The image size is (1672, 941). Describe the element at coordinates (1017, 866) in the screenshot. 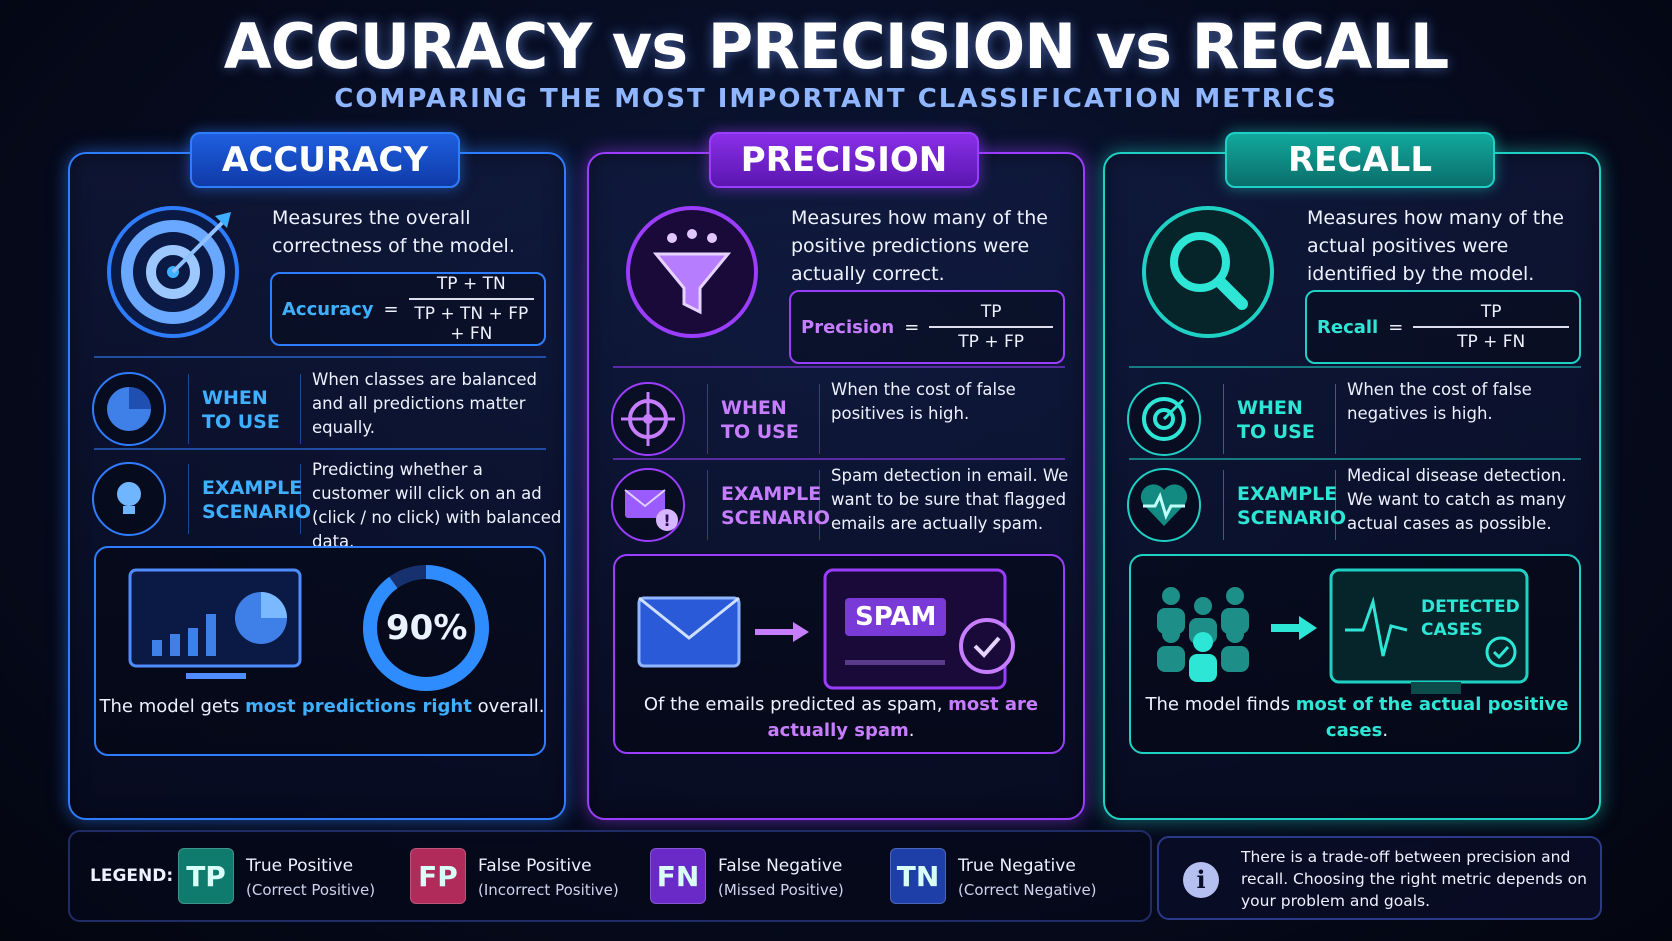

I see `legend-name: True Negative` at that location.